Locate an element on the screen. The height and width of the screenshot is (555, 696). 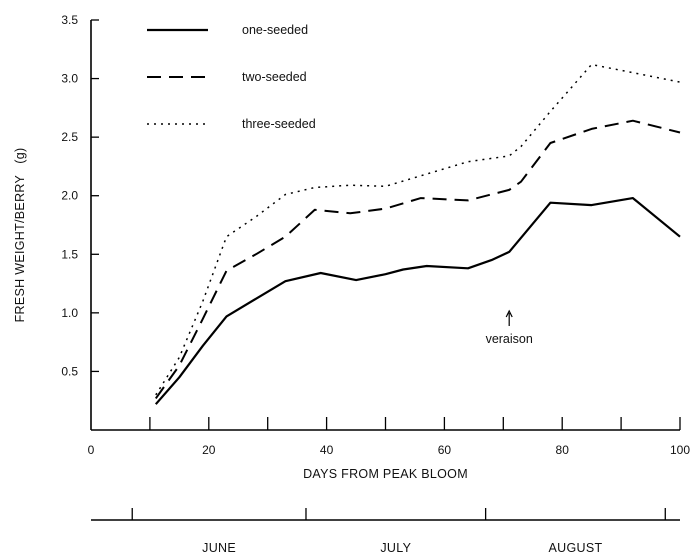
y-tick-label: 2.5 is located at coordinates (69, 137).